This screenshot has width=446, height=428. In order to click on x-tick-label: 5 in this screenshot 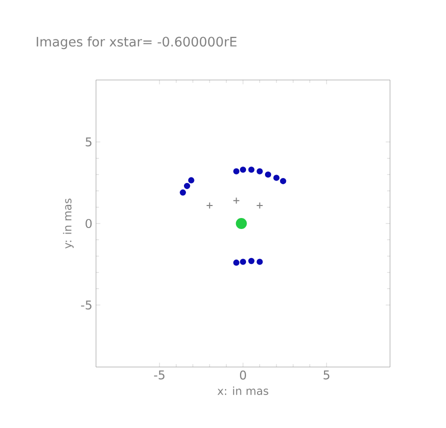, I will do `click(327, 375)`.